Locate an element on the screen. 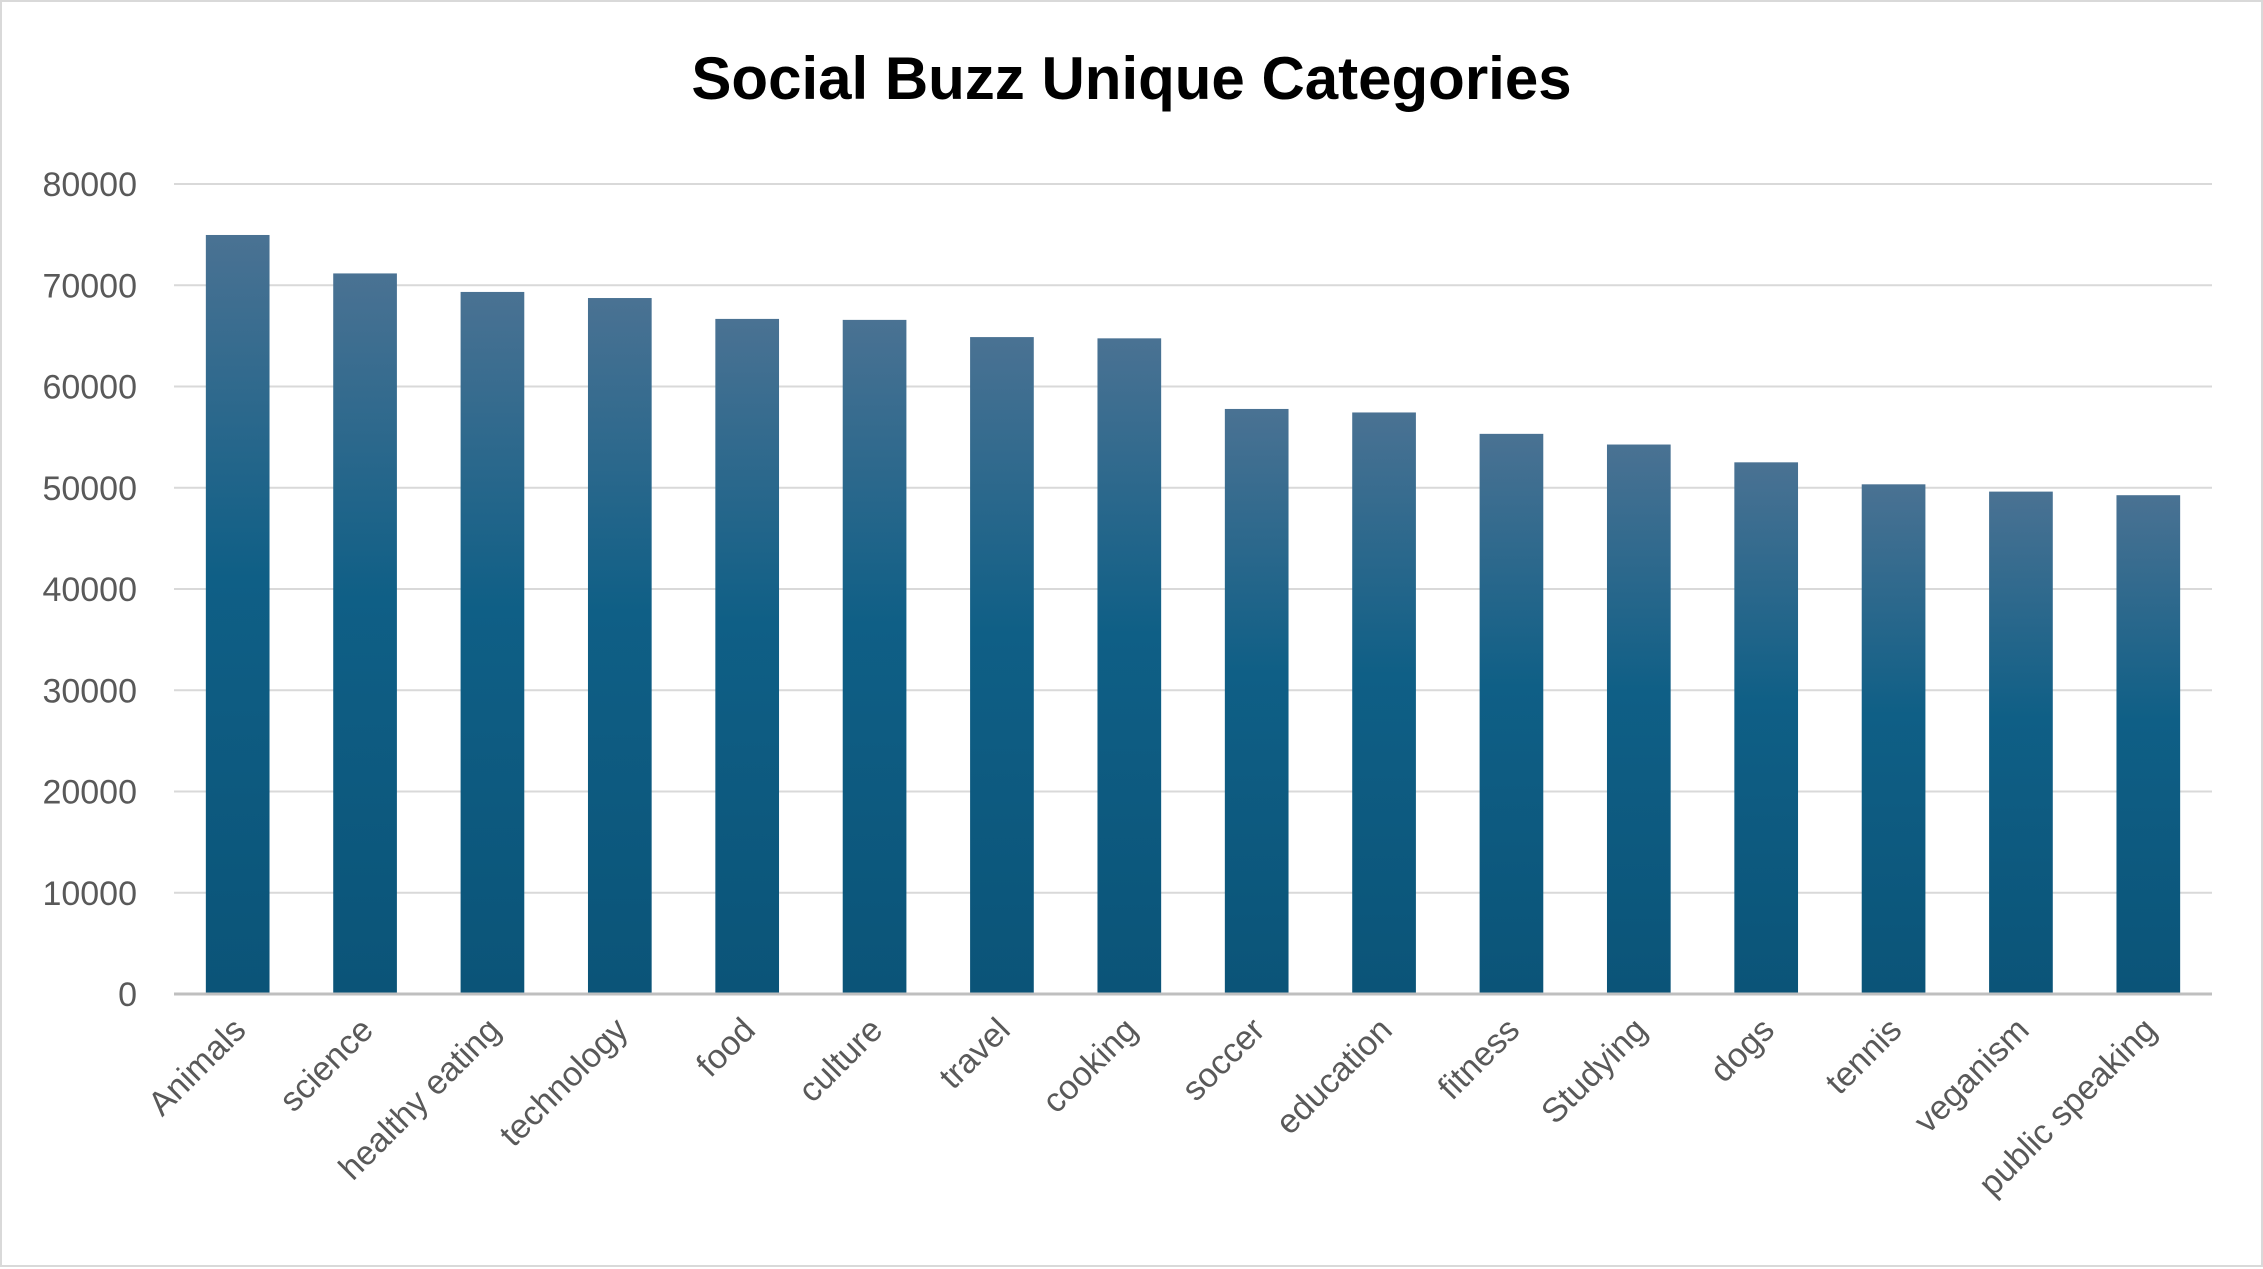 This screenshot has width=2263, height=1269. x-tick-label-dogs: dogs is located at coordinates (1742, 1050).